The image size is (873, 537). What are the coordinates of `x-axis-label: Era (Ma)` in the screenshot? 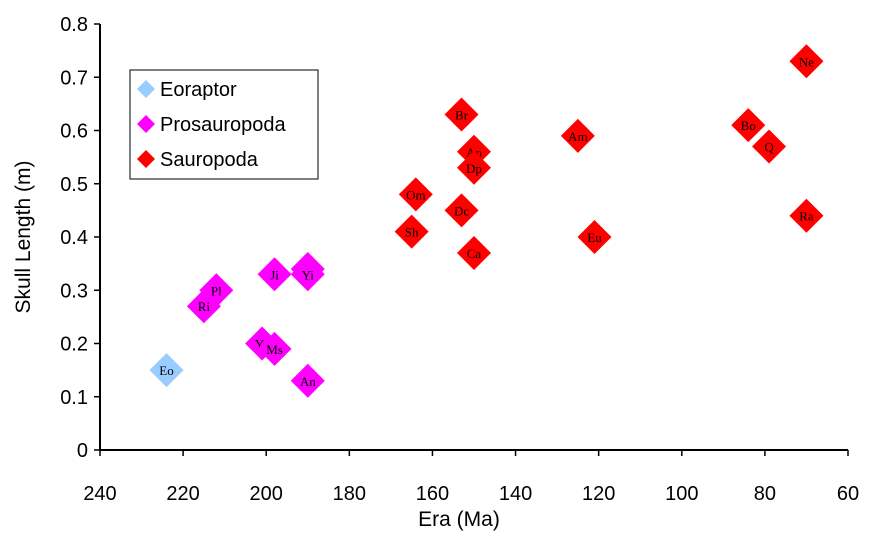 It's located at (459, 519).